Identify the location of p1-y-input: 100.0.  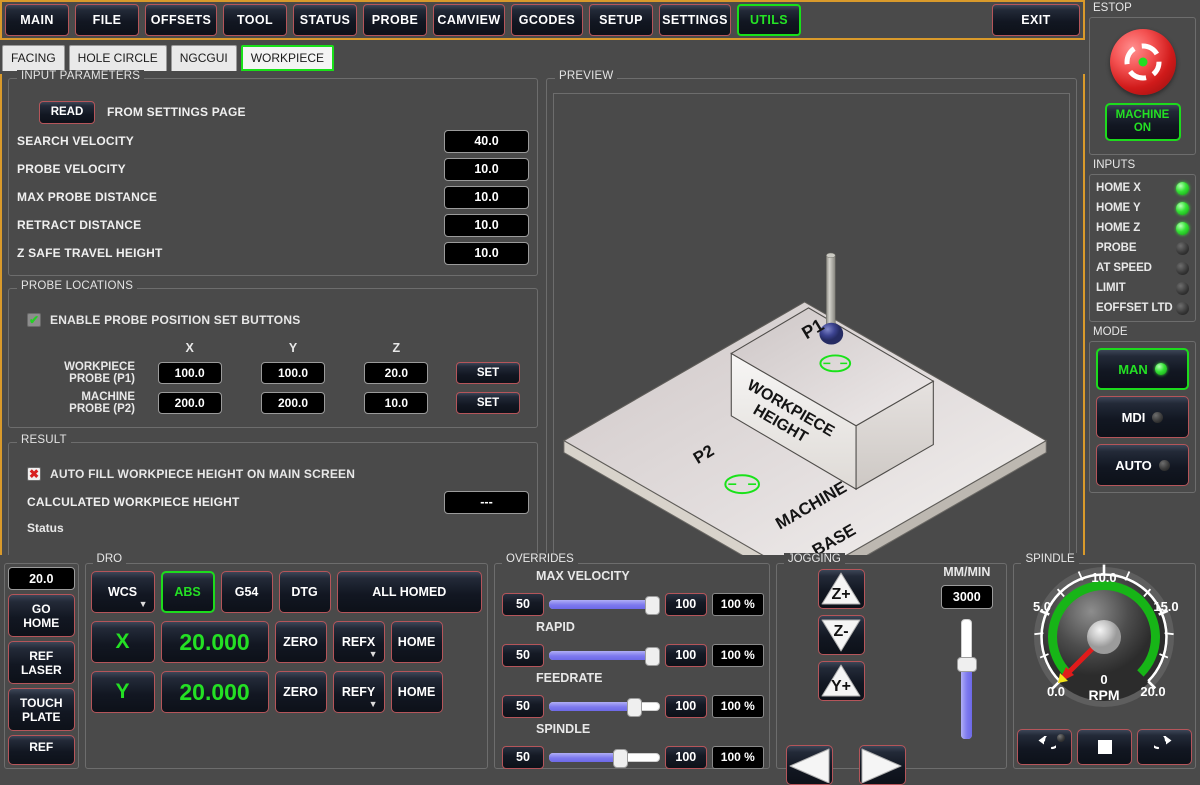
(292, 373).